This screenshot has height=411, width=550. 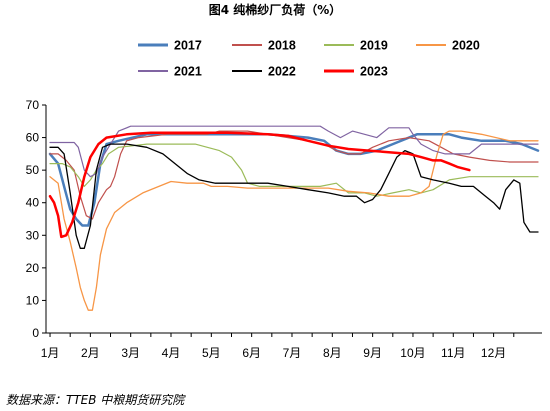 I want to click on x-tick-label: 11月, so click(x=453, y=353).